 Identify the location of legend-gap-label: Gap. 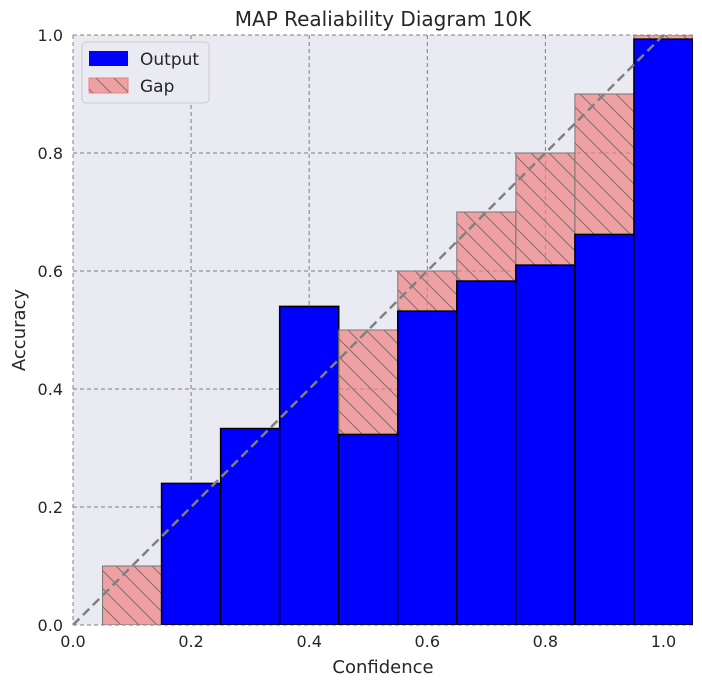
(157, 87).